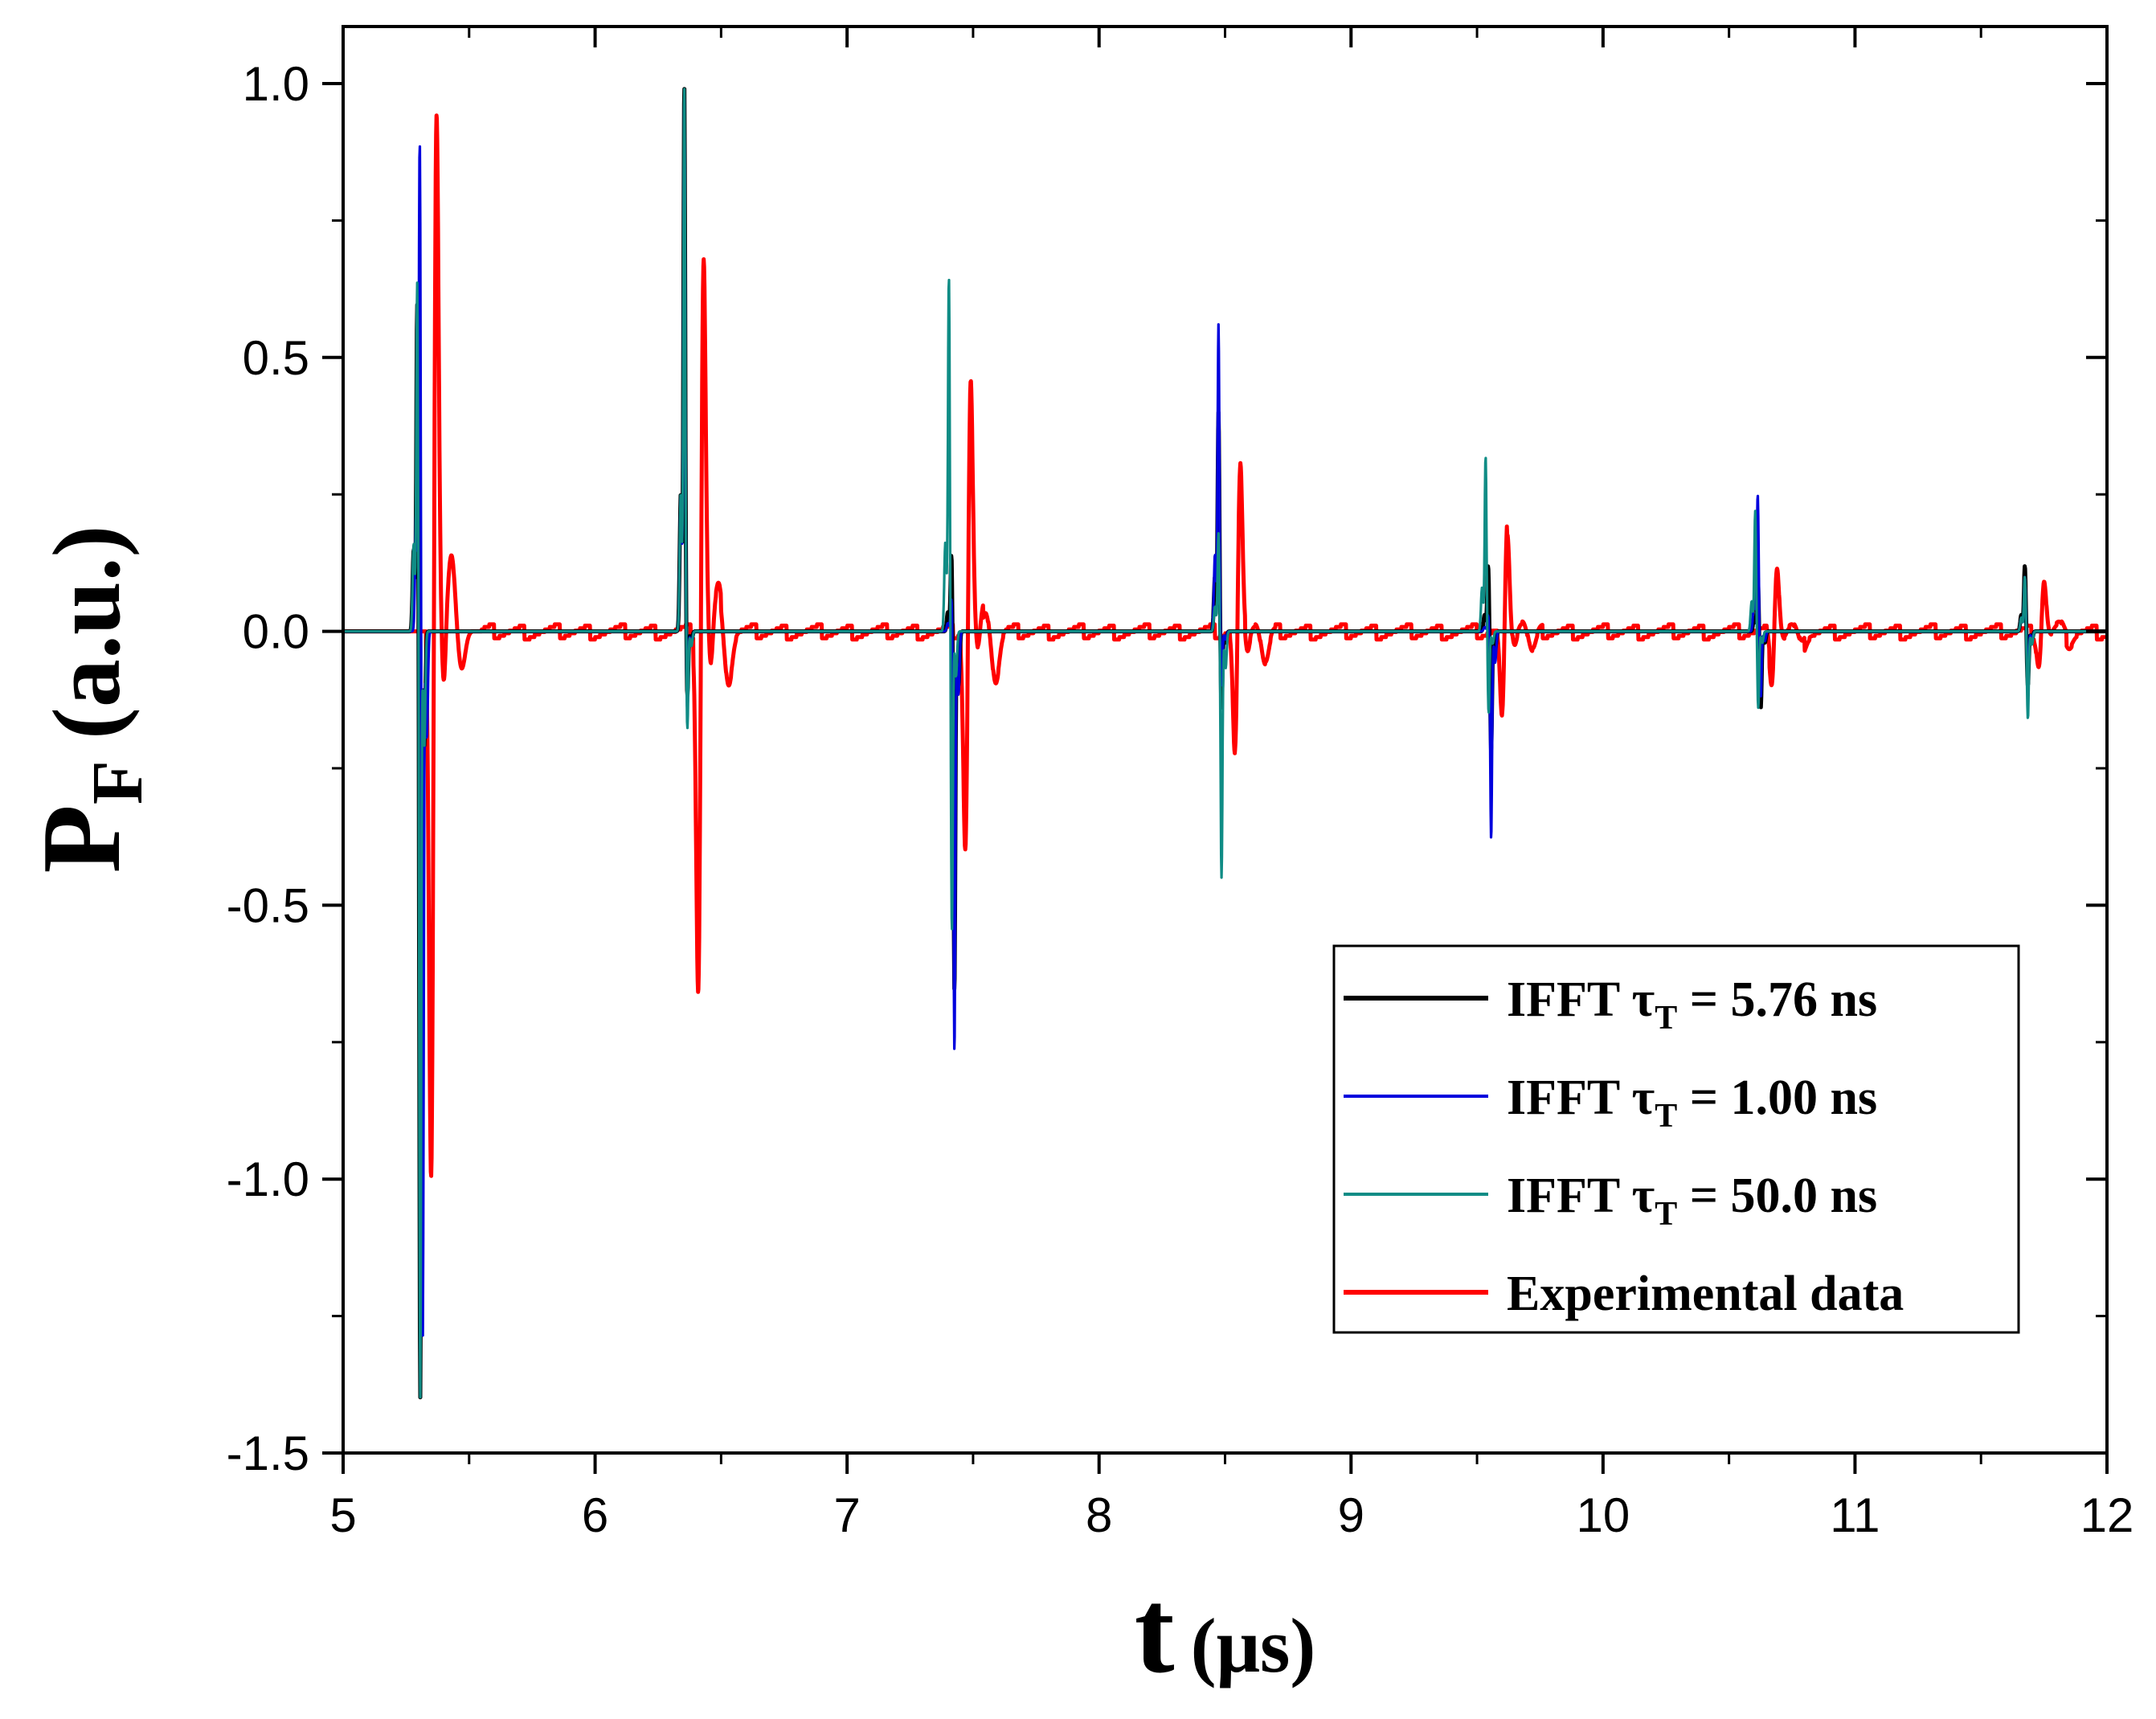 The height and width of the screenshot is (1719, 2156). I want to click on y-axis-title: PF (a.u.), so click(88, 699).